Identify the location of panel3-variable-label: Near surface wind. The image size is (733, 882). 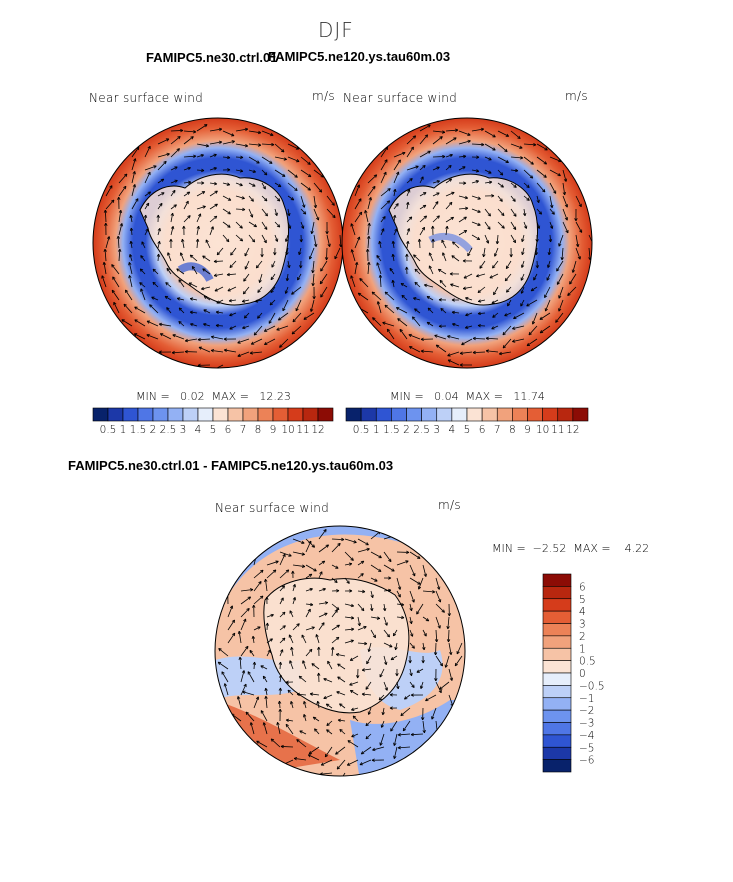
(272, 508).